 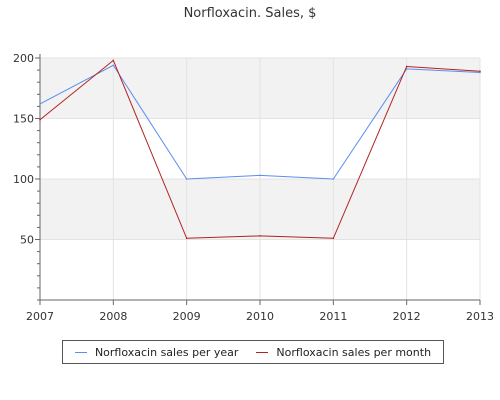 I want to click on data-point-series-2-2007, so click(x=40, y=119).